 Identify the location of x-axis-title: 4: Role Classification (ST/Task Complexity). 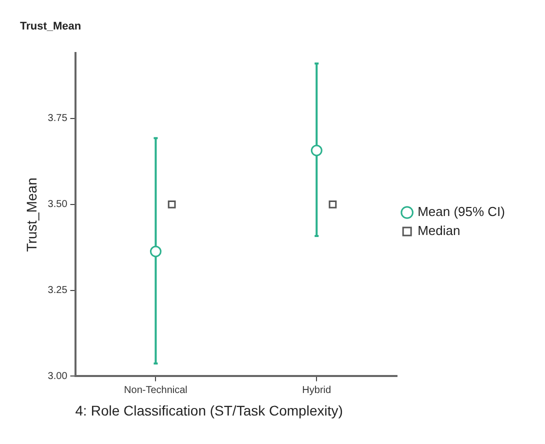
(209, 410).